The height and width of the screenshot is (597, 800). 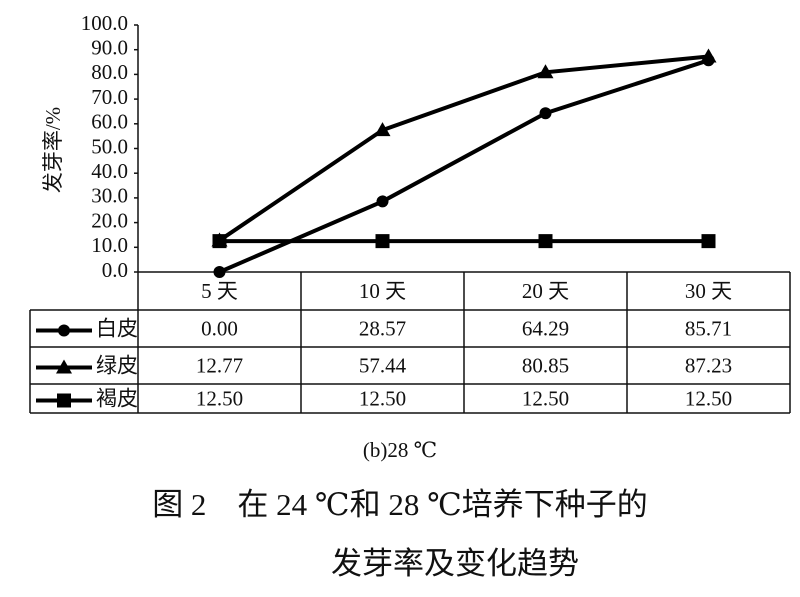 What do you see at coordinates (545, 365) in the screenshot?
I see `table-cell: 80.85` at bounding box center [545, 365].